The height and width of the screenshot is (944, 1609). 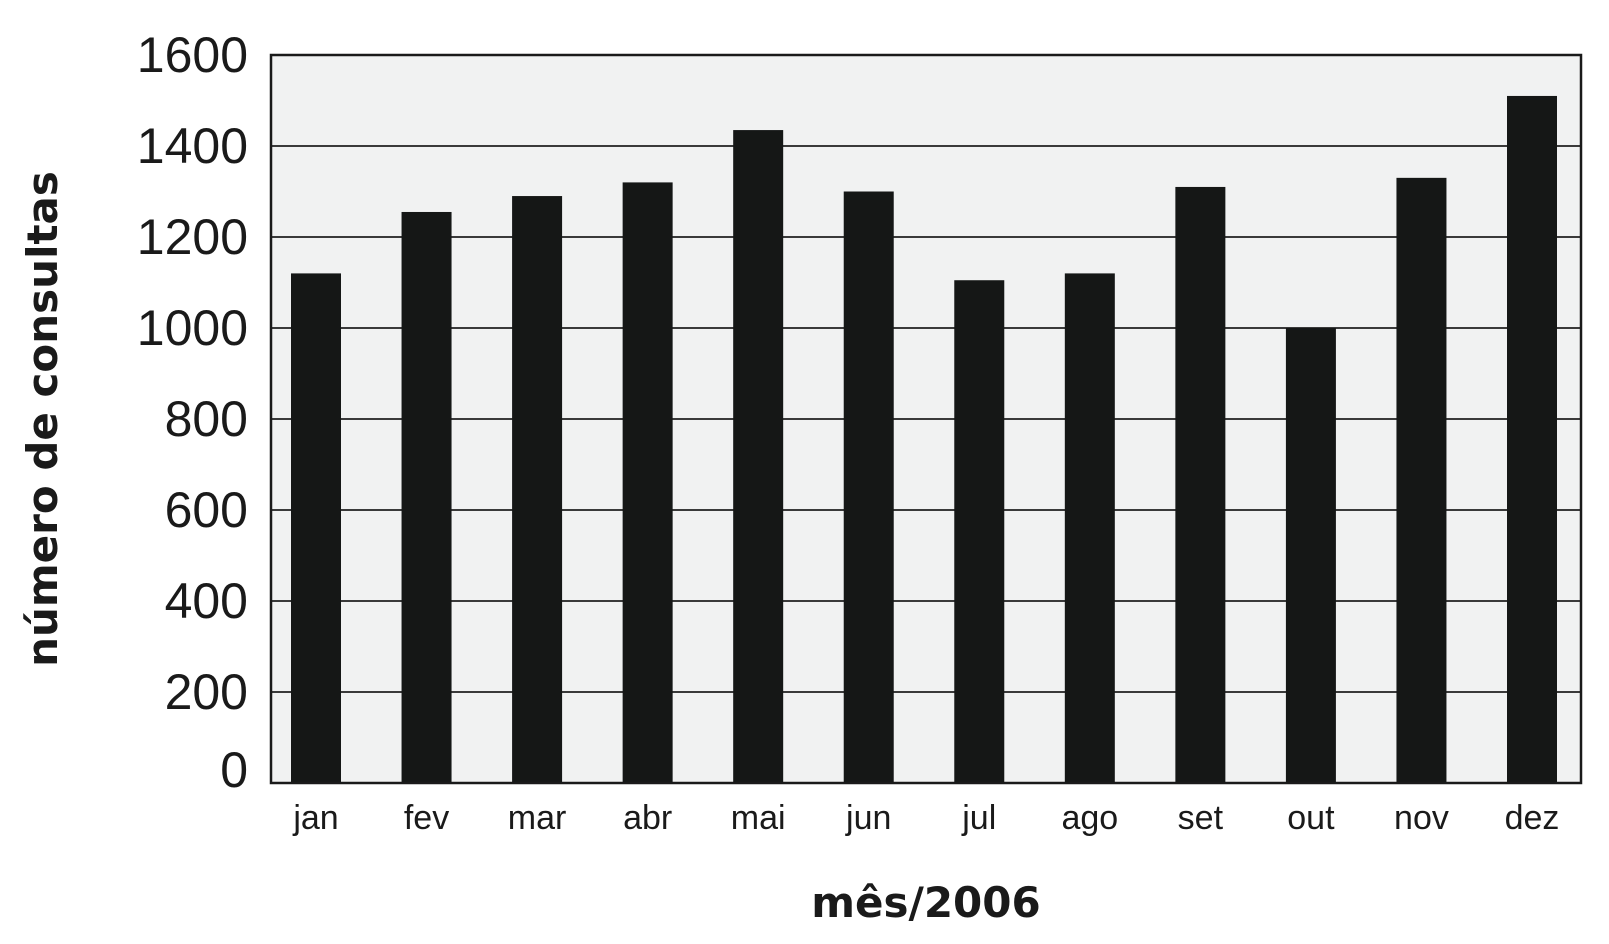 What do you see at coordinates (192, 328) in the screenshot?
I see `y-tick-label-1000: 1000` at bounding box center [192, 328].